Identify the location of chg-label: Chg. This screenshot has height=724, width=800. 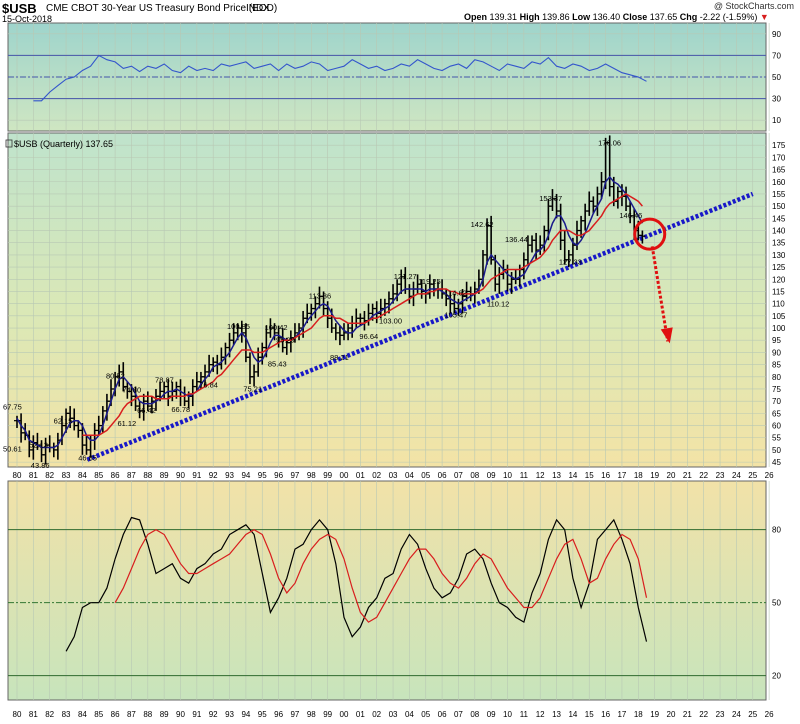
(688, 17).